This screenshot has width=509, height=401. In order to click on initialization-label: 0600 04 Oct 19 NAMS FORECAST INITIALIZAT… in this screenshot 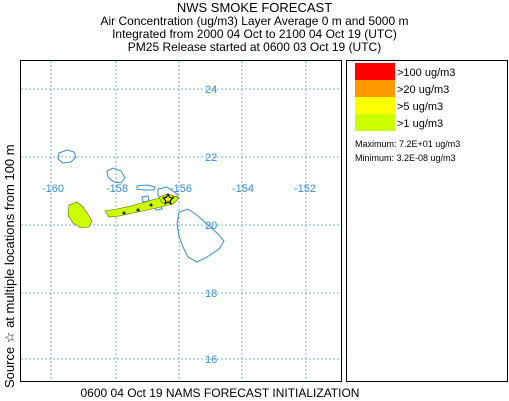, I will do `click(220, 393)`.